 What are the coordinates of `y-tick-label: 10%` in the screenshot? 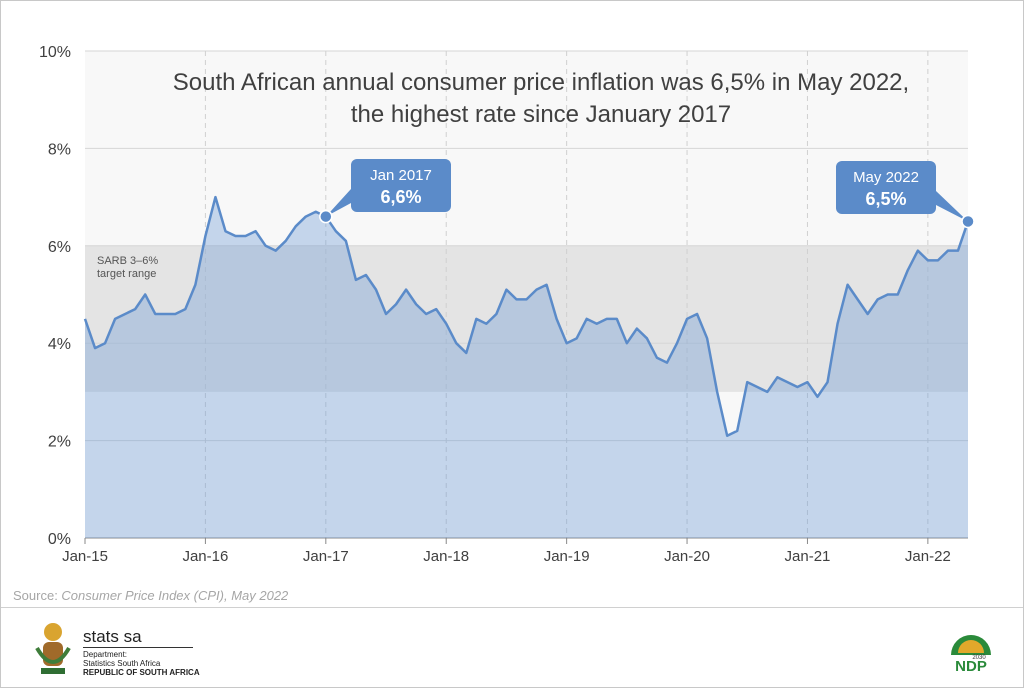 It's located at (55, 52).